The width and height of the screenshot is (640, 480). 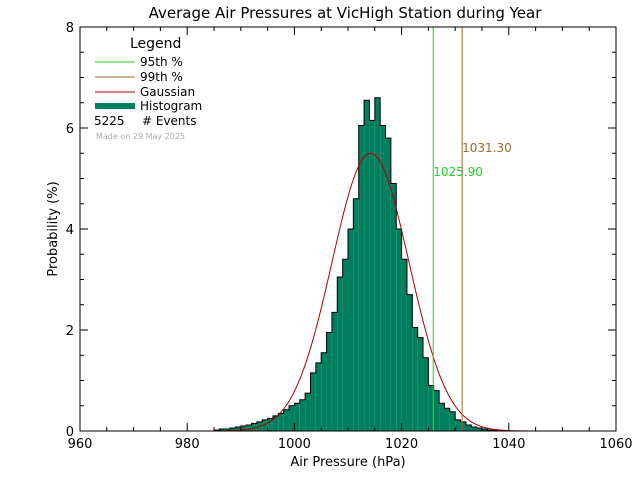 I want to click on legend-label-95th: 95th %, so click(x=161, y=62).